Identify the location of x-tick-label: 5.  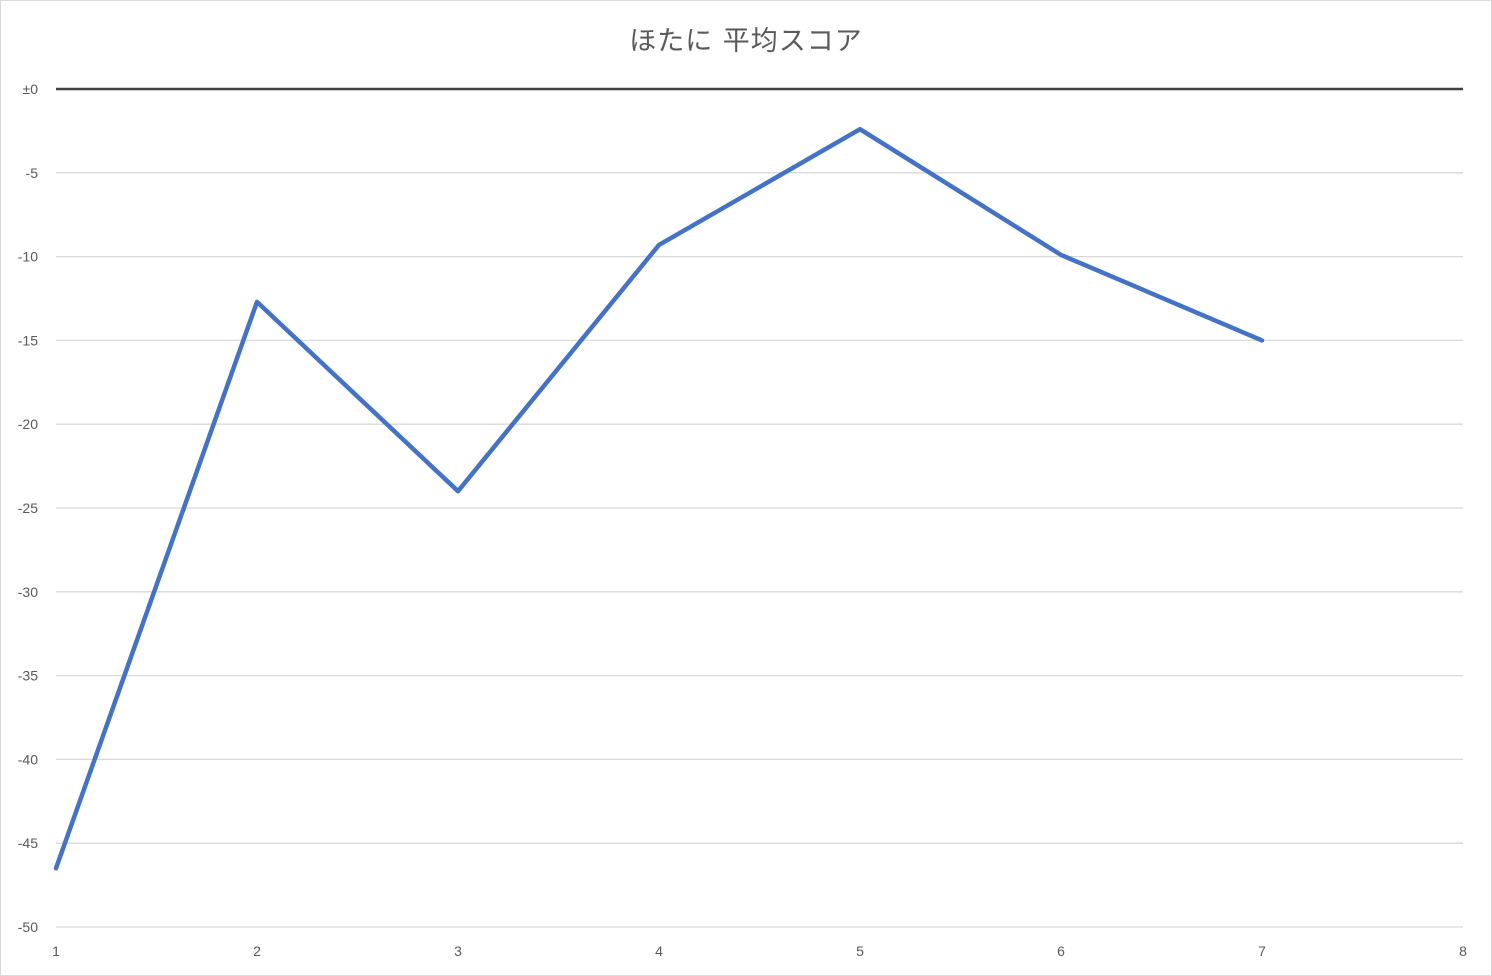
(860, 951).